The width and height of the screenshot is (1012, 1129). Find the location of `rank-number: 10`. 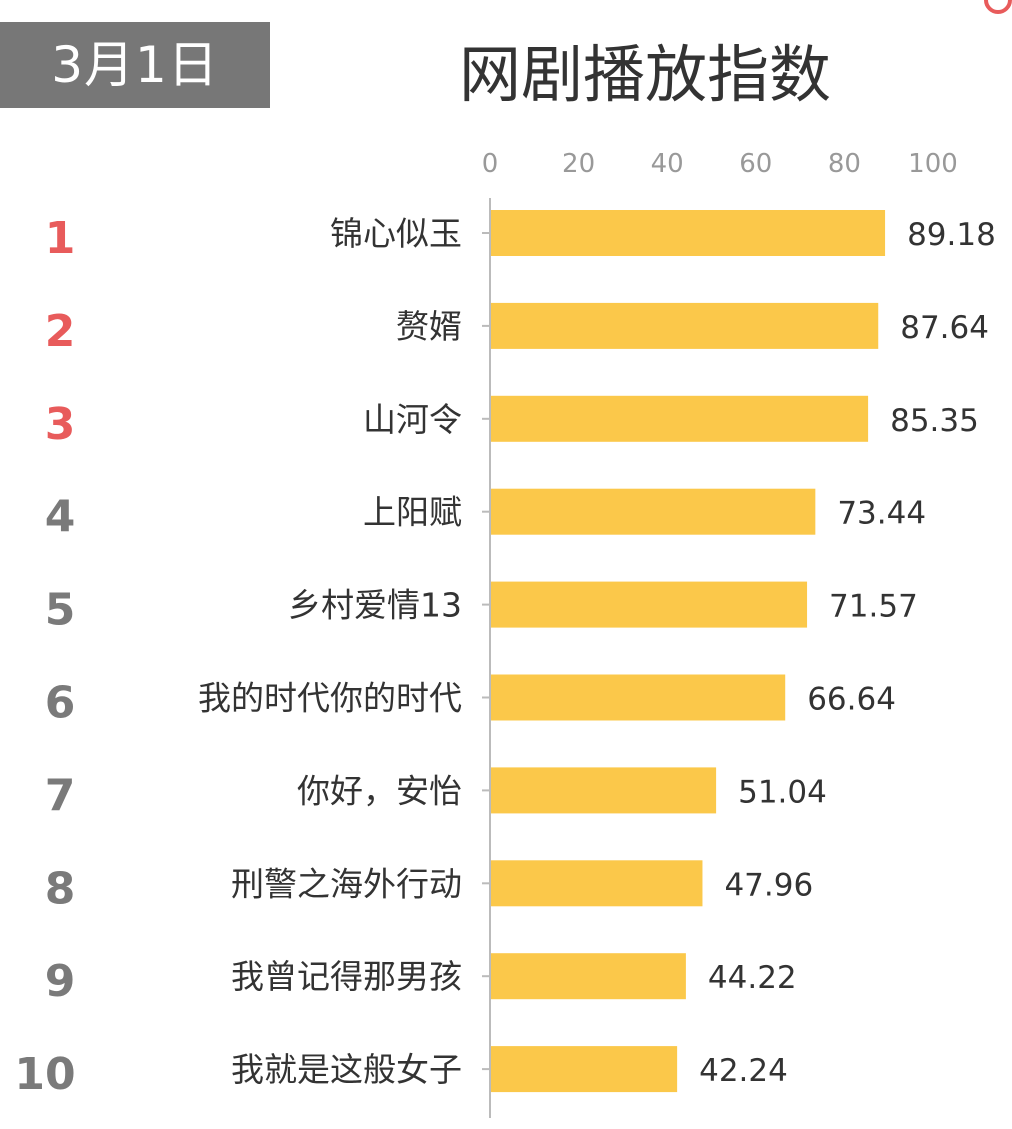

rank-number: 10 is located at coordinates (44, 1074).